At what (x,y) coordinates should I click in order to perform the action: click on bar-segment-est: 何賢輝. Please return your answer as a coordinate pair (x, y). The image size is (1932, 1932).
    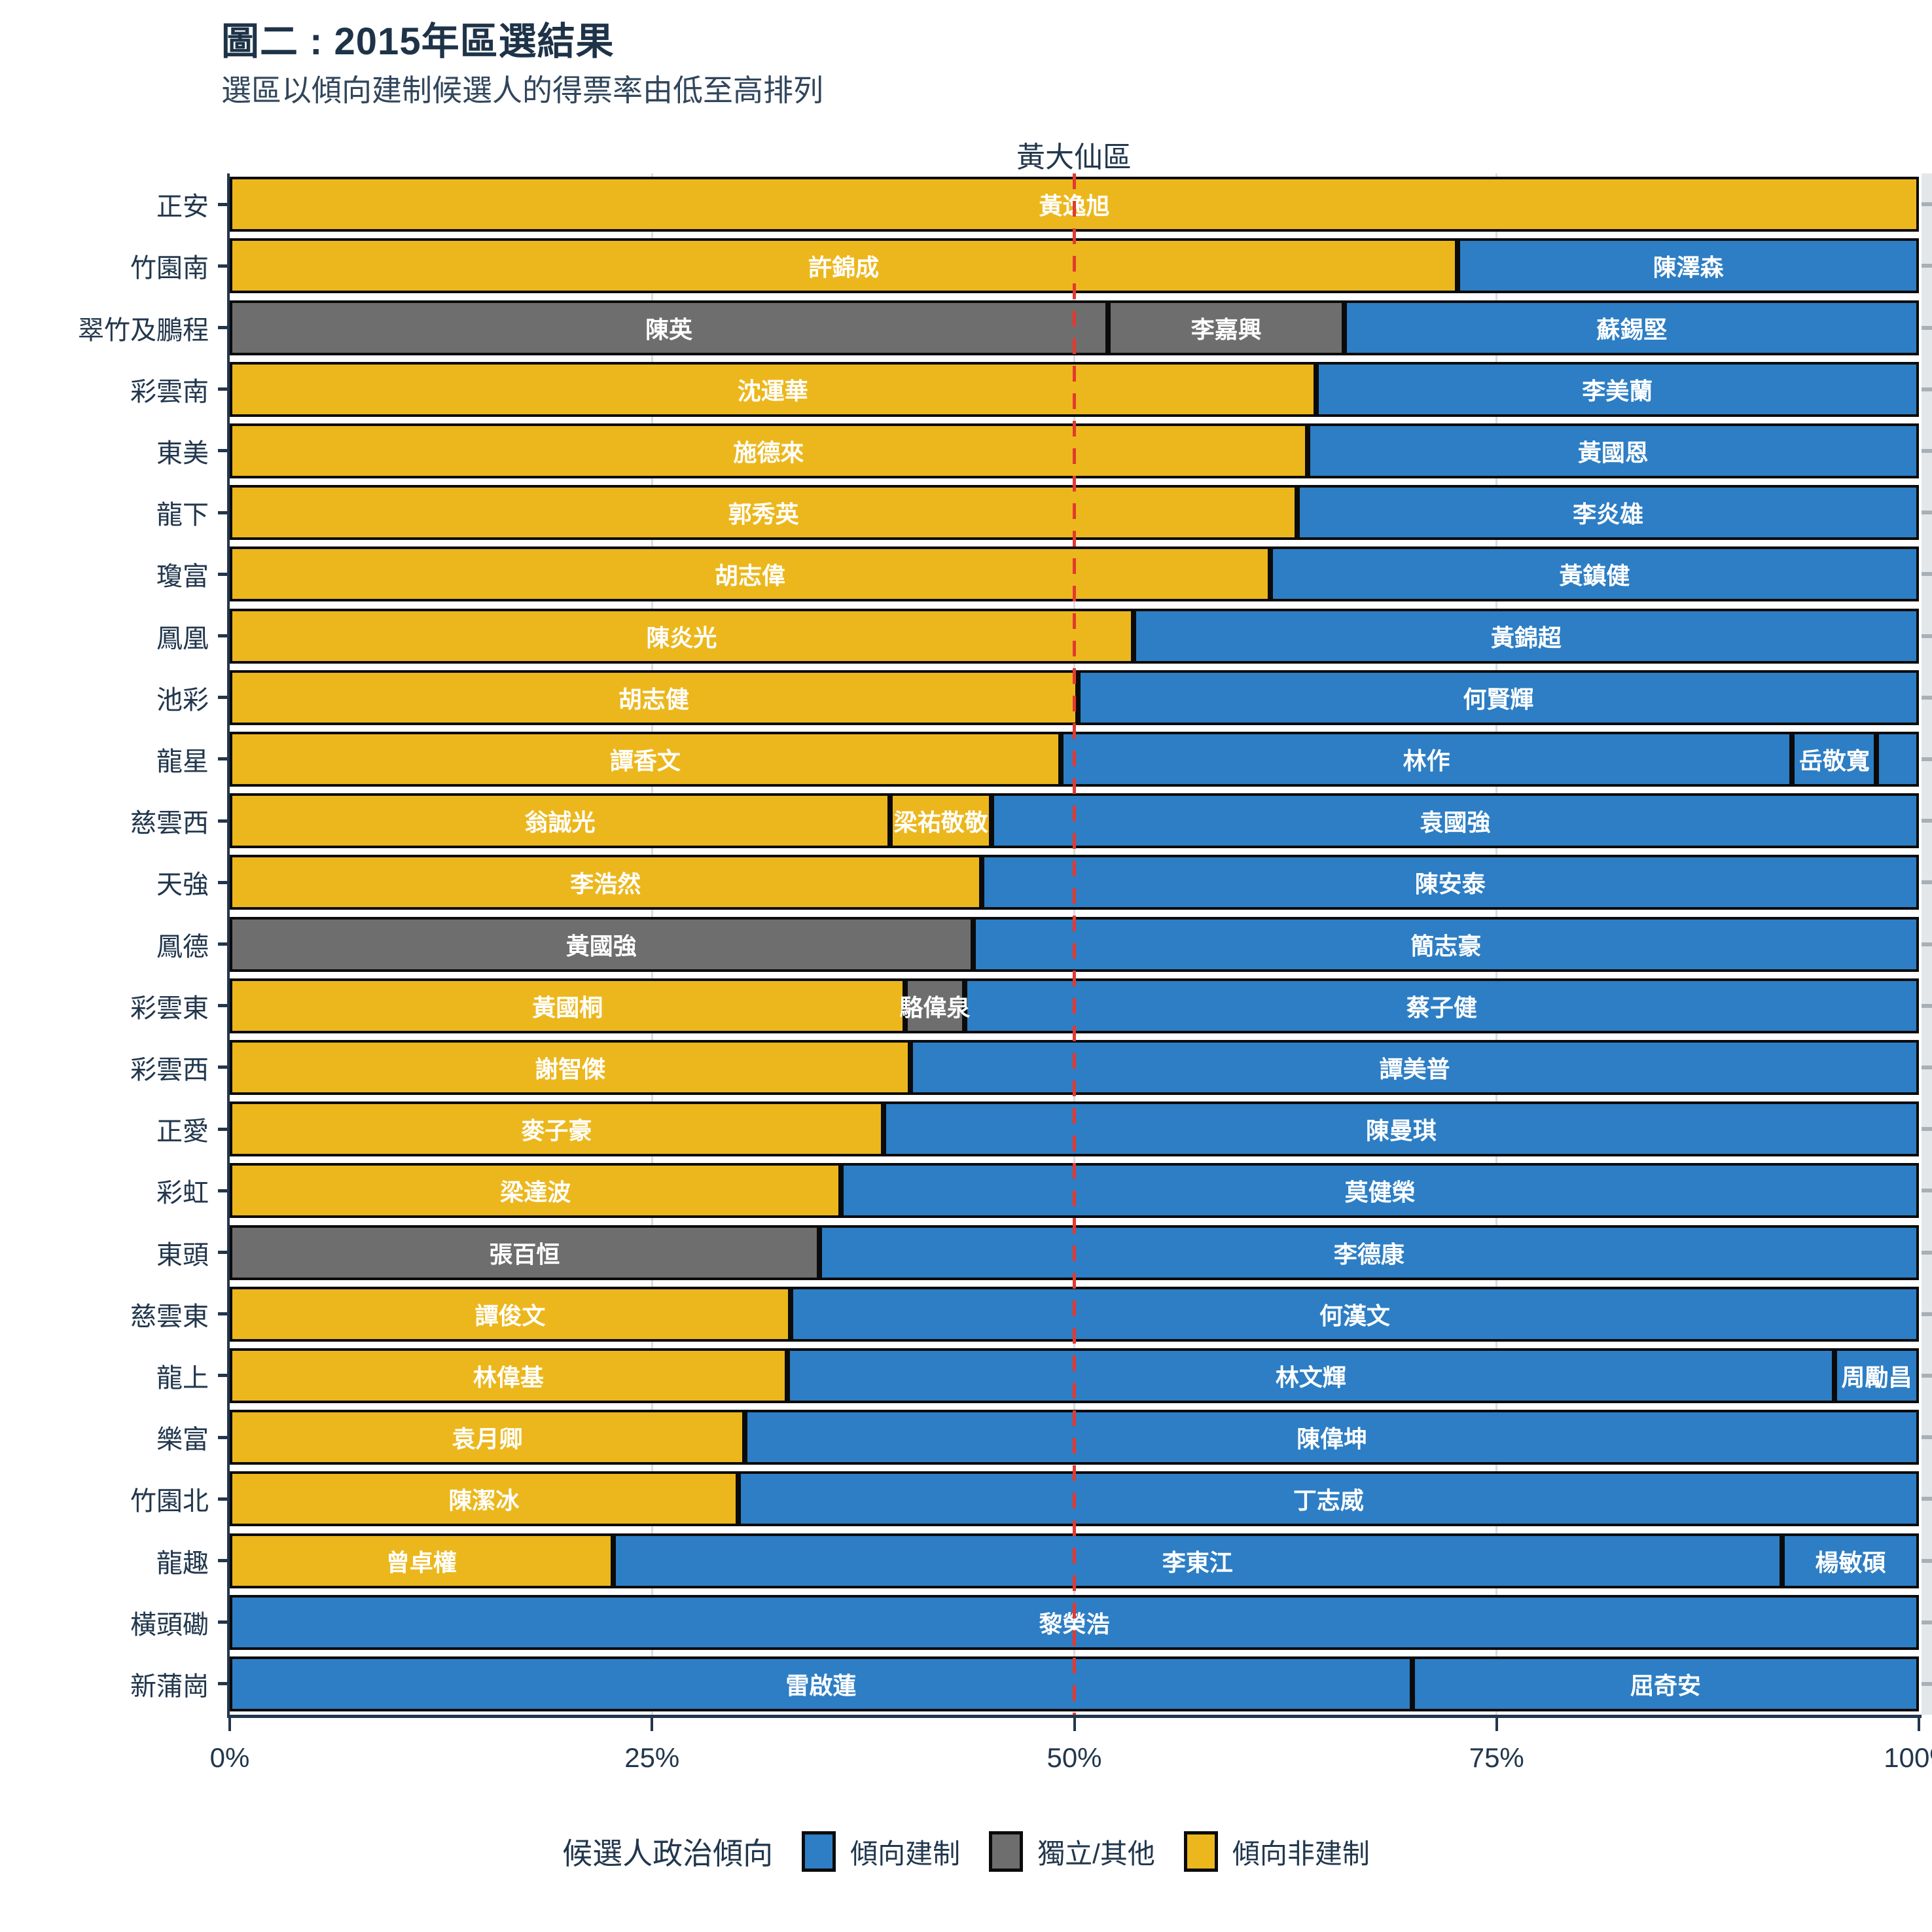
    Looking at the image, I should click on (1498, 697).